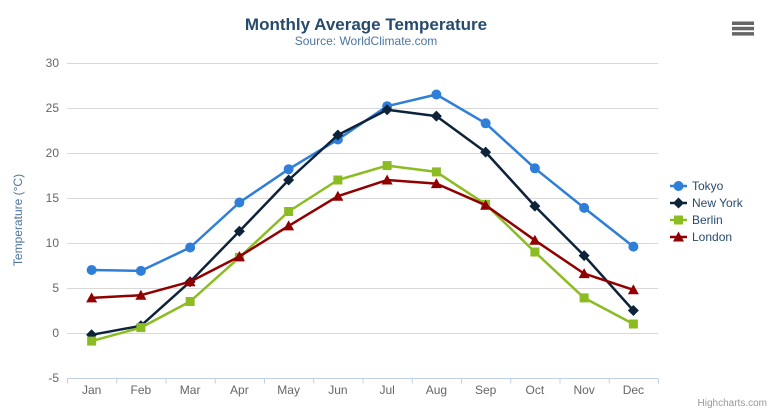  I want to click on data-point-london-dec, so click(633, 289).